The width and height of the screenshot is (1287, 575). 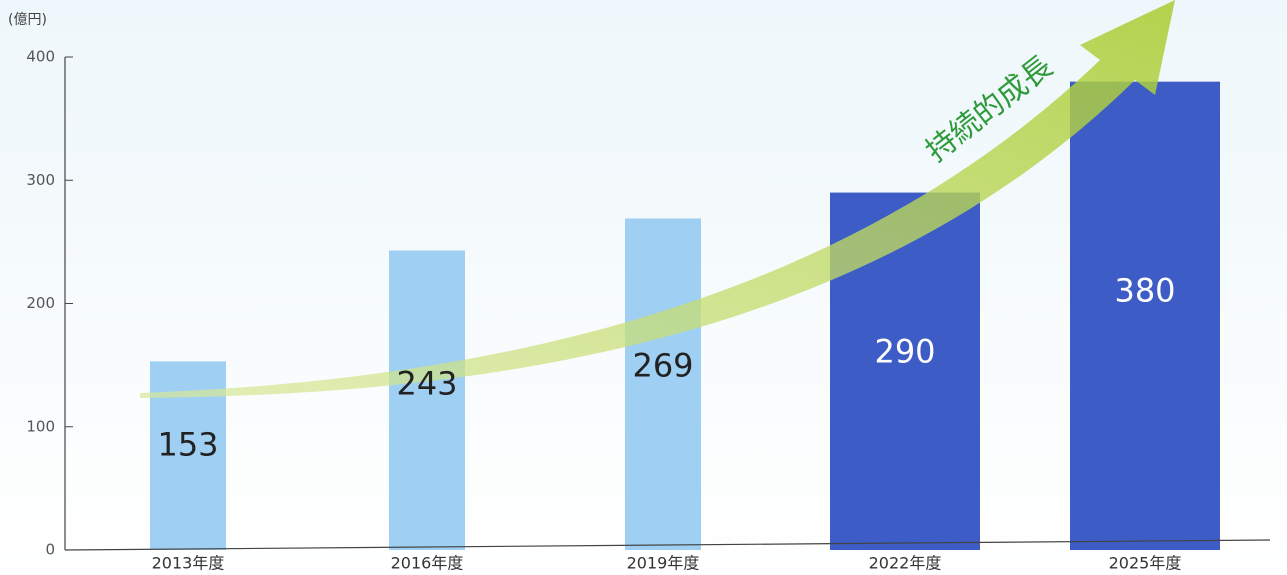 What do you see at coordinates (40, 57) in the screenshot?
I see `y-tick-label: 400` at bounding box center [40, 57].